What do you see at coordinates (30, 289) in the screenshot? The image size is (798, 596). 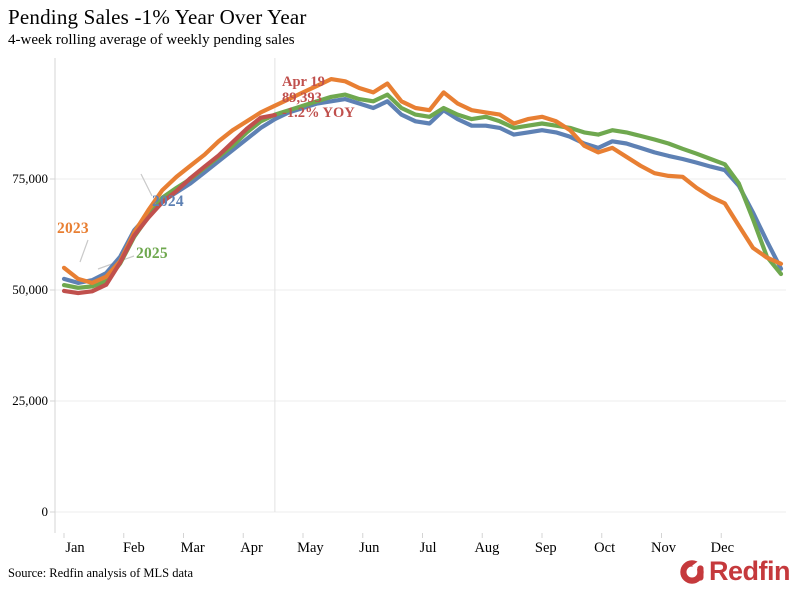 I see `y-tick-label: 50,000` at bounding box center [30, 289].